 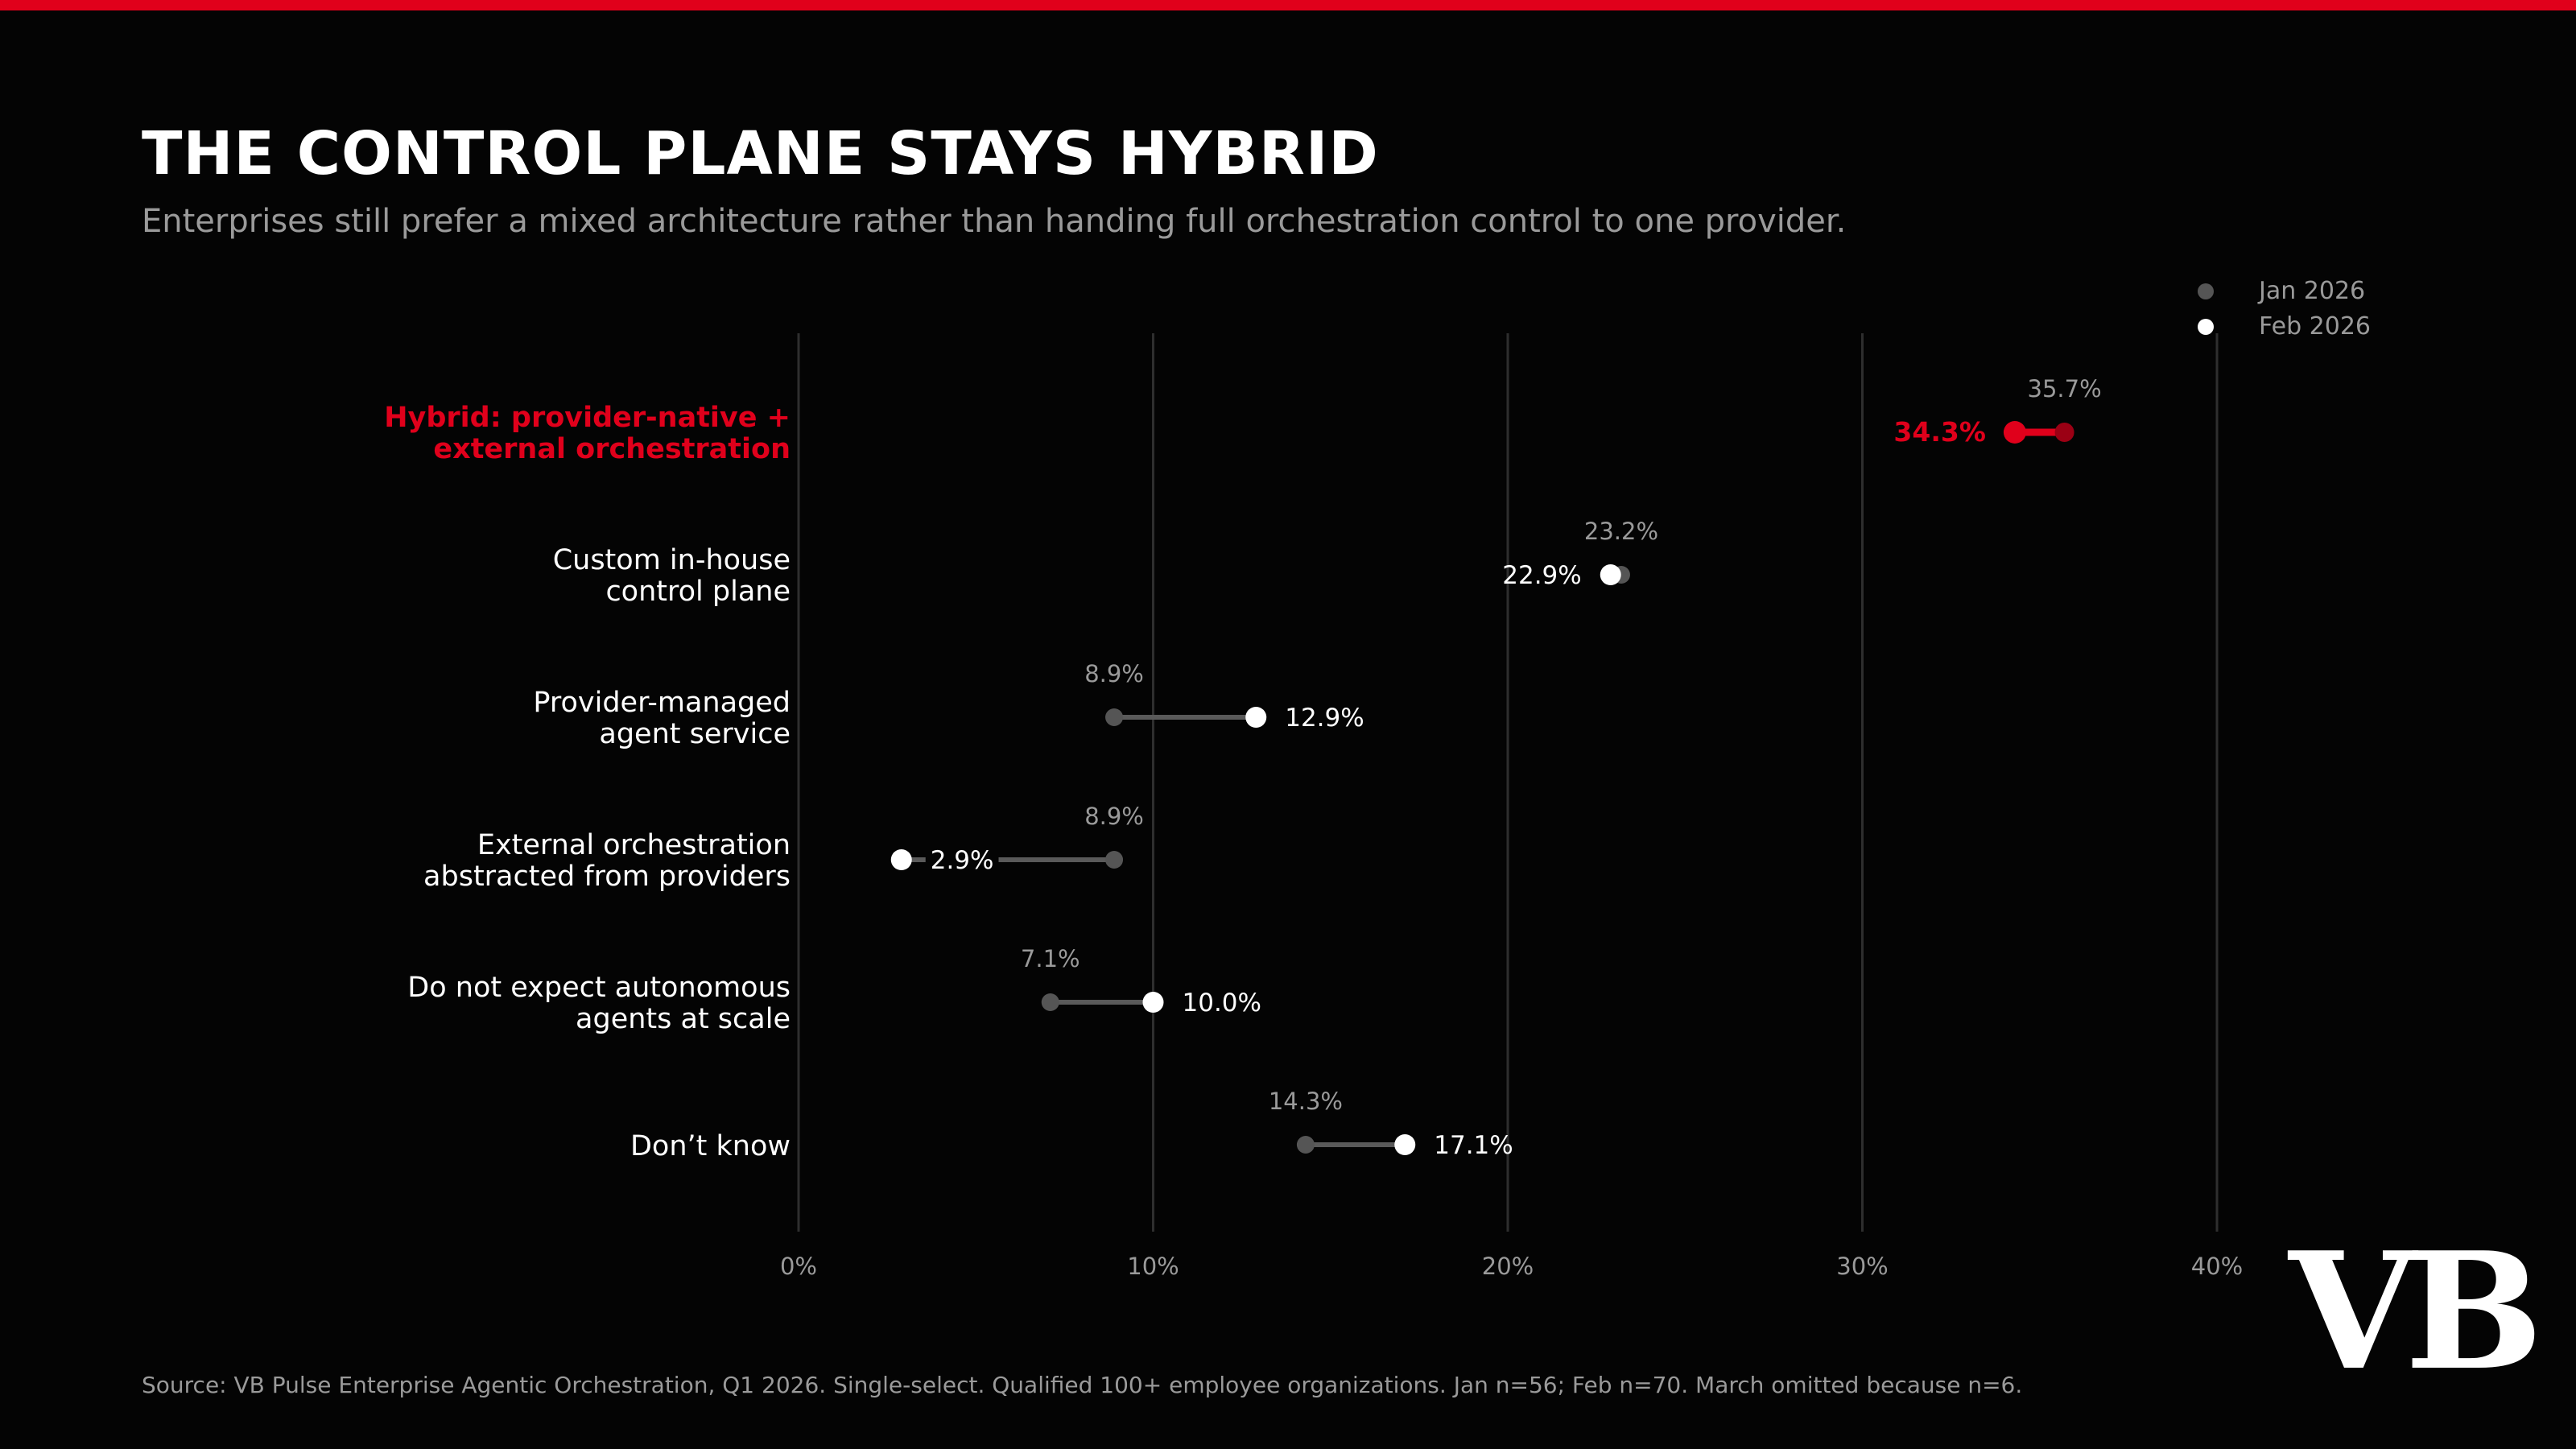 I want to click on category-label-line: Provider-managed, so click(x=662, y=703).